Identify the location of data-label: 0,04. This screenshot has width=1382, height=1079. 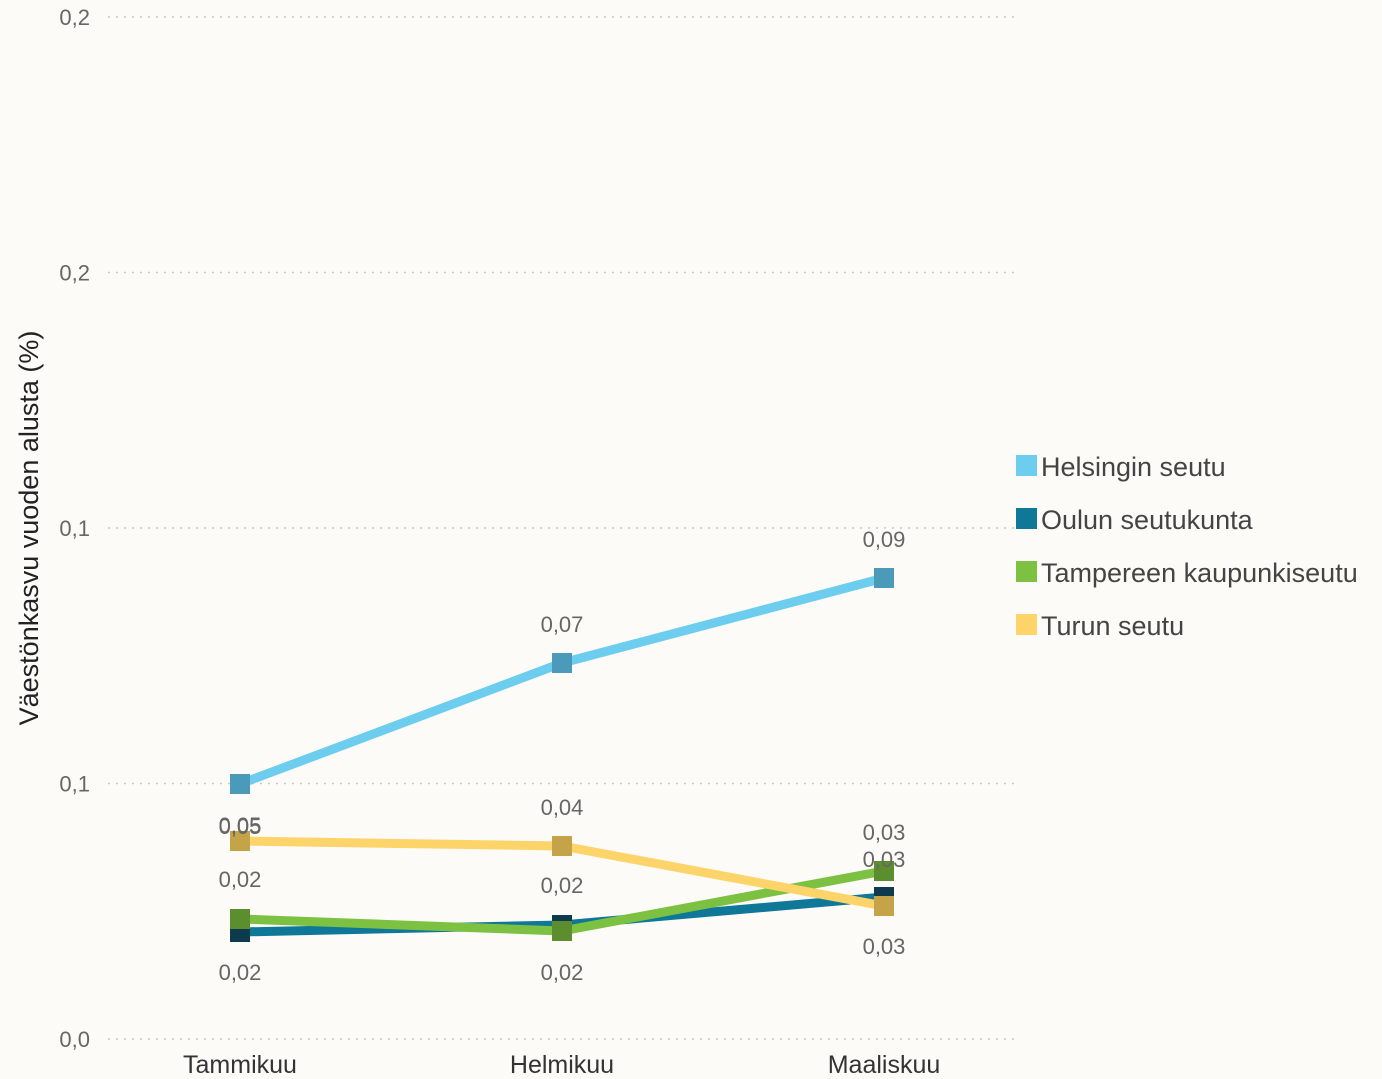
(562, 807).